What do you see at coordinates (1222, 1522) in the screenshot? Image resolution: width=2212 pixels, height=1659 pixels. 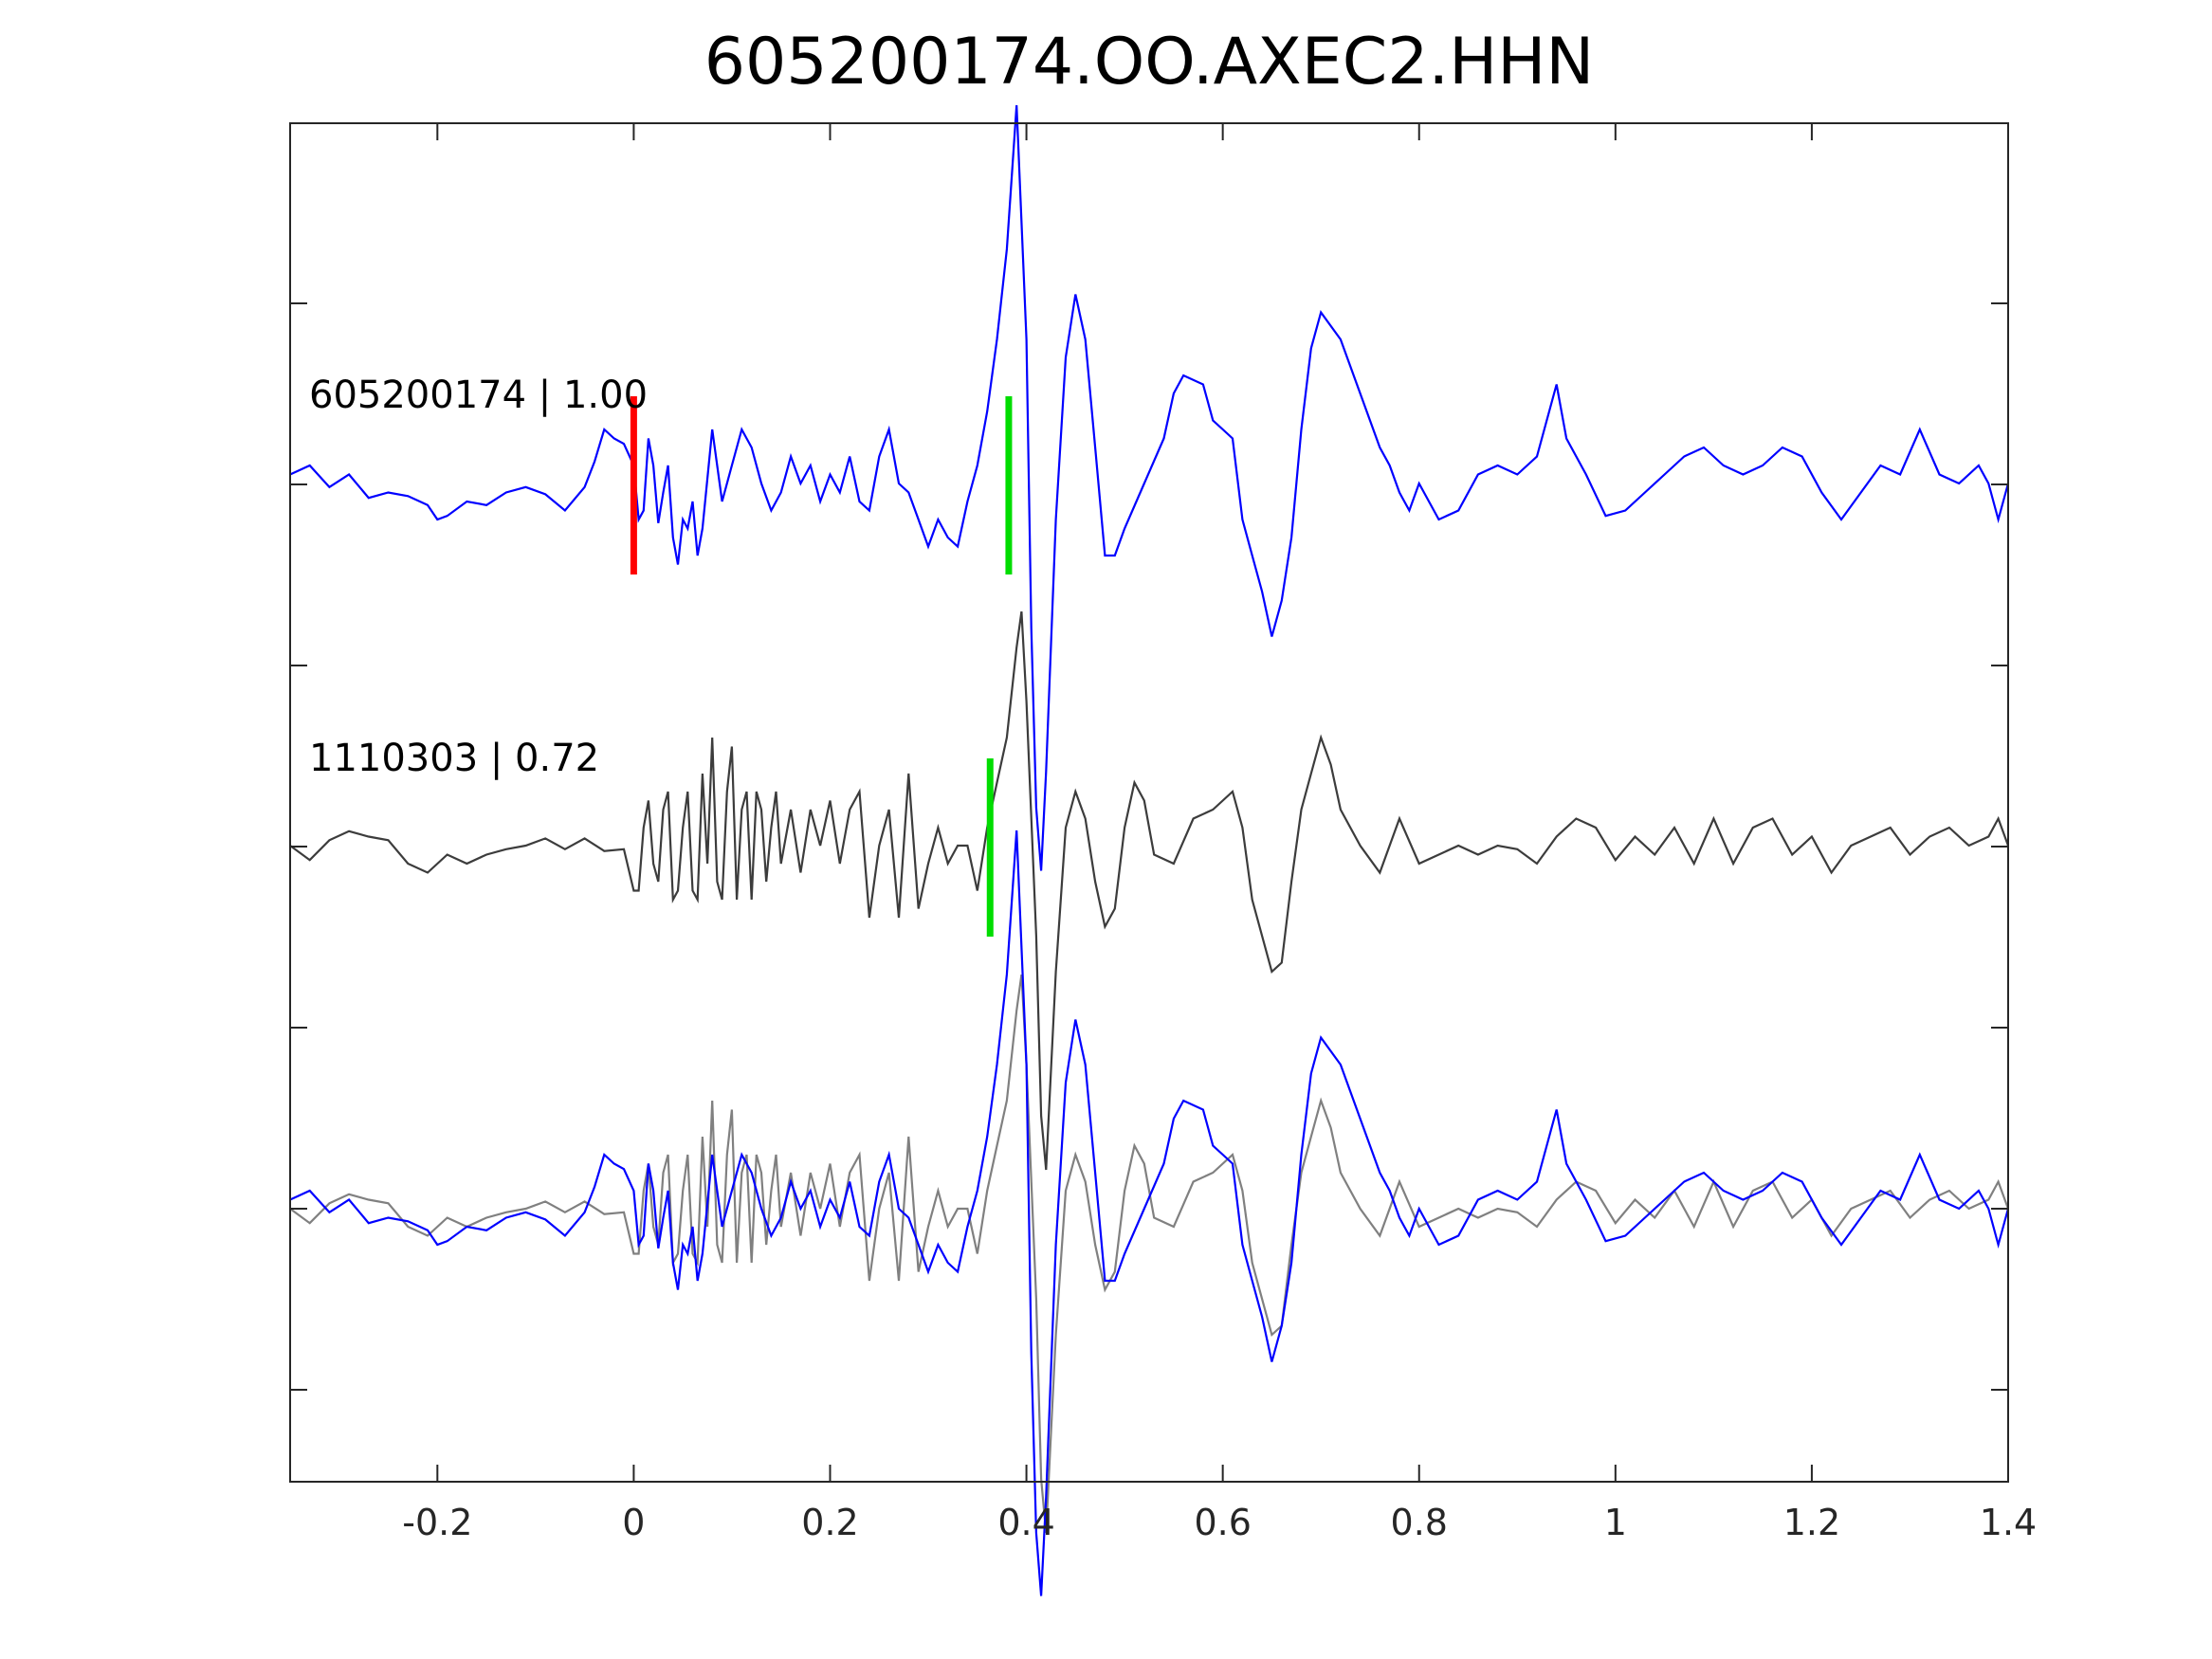 I see `x-tick-label: 0.6` at bounding box center [1222, 1522].